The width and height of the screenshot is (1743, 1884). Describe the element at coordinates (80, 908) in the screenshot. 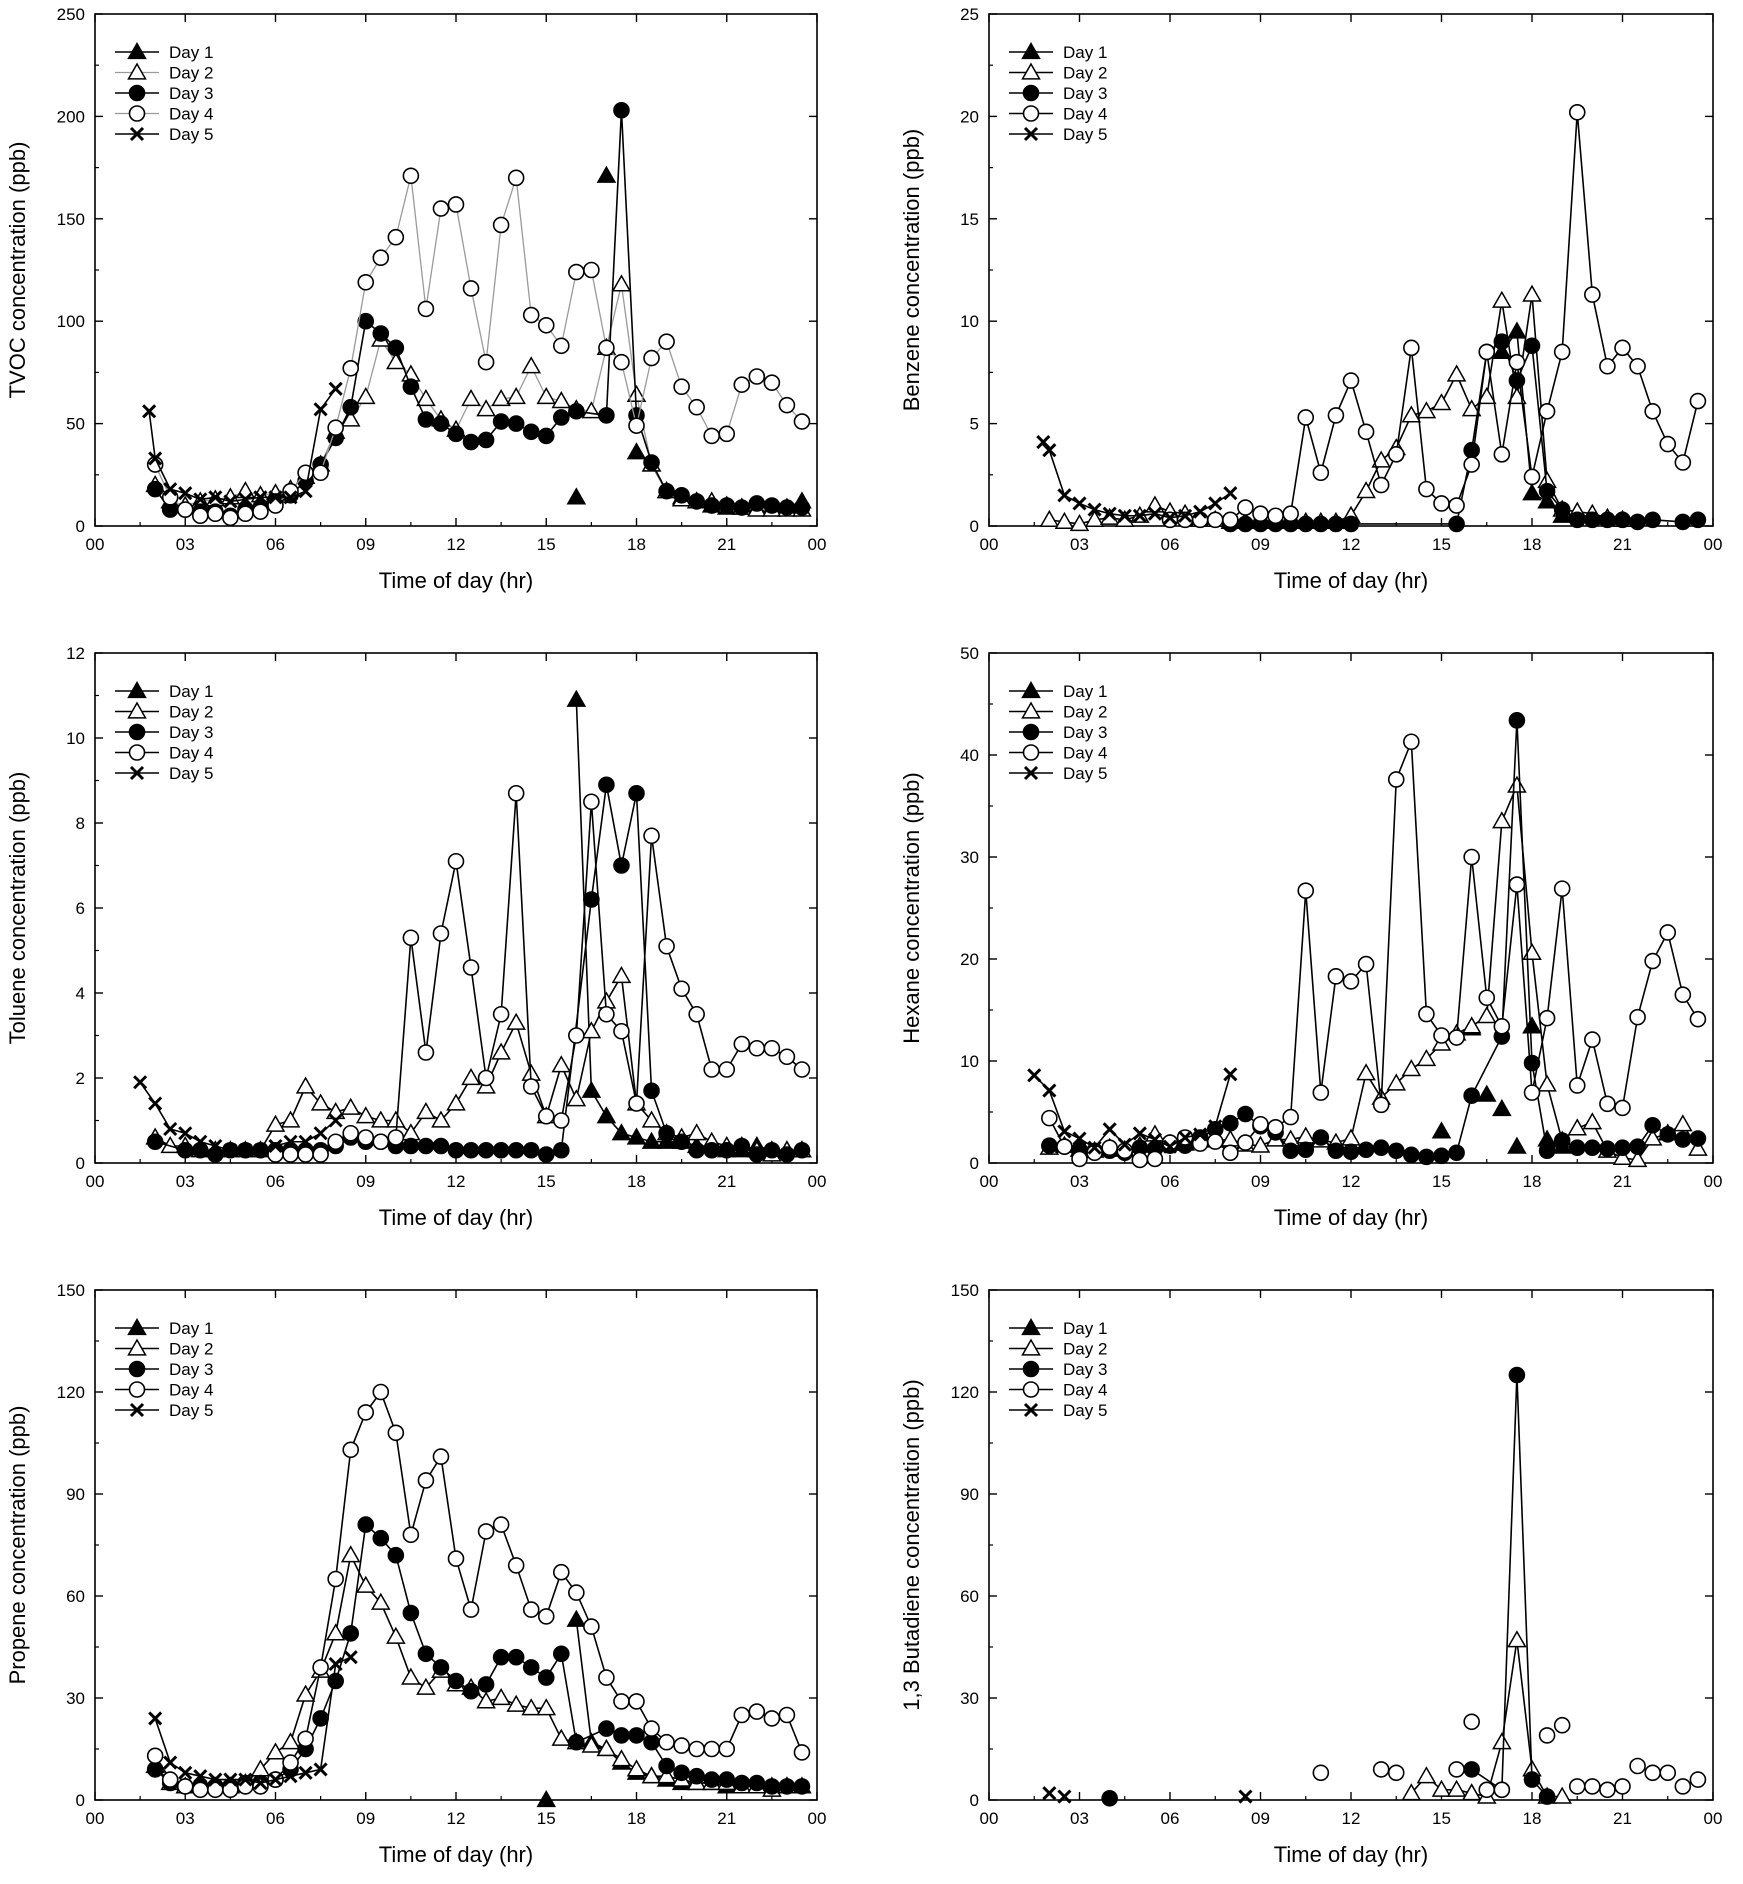

I see `y-tick-label: 6` at that location.